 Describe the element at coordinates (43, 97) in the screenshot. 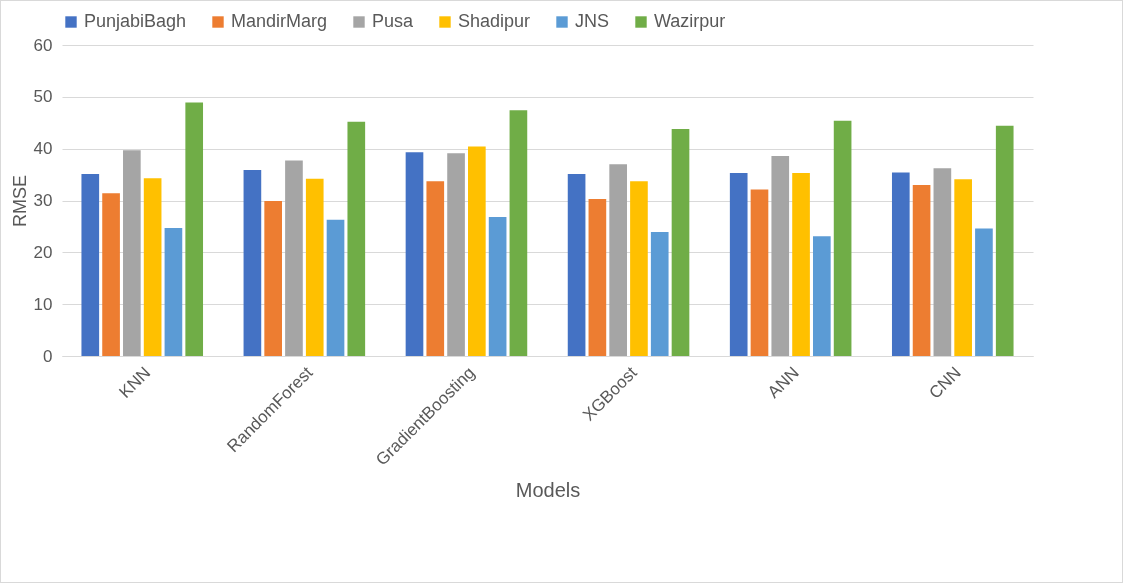

I see `y-tick-label: 50` at that location.